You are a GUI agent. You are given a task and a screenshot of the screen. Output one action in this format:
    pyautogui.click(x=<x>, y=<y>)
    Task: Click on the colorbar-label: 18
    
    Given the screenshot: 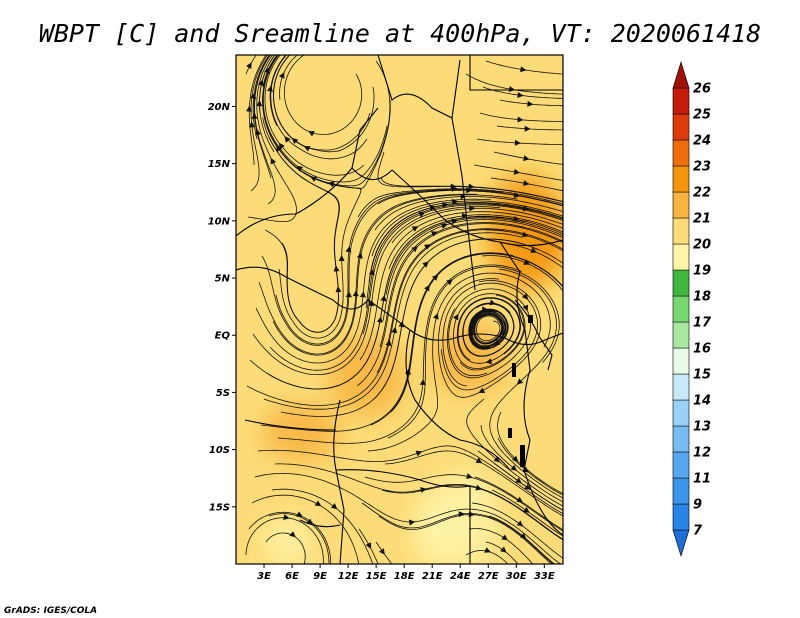 What is the action you would take?
    pyautogui.click(x=702, y=297)
    